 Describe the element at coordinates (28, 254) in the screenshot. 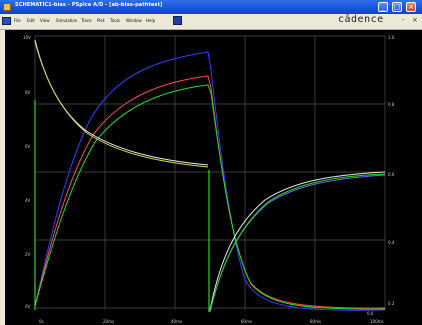

I see `y-left-tick: 2V` at that location.